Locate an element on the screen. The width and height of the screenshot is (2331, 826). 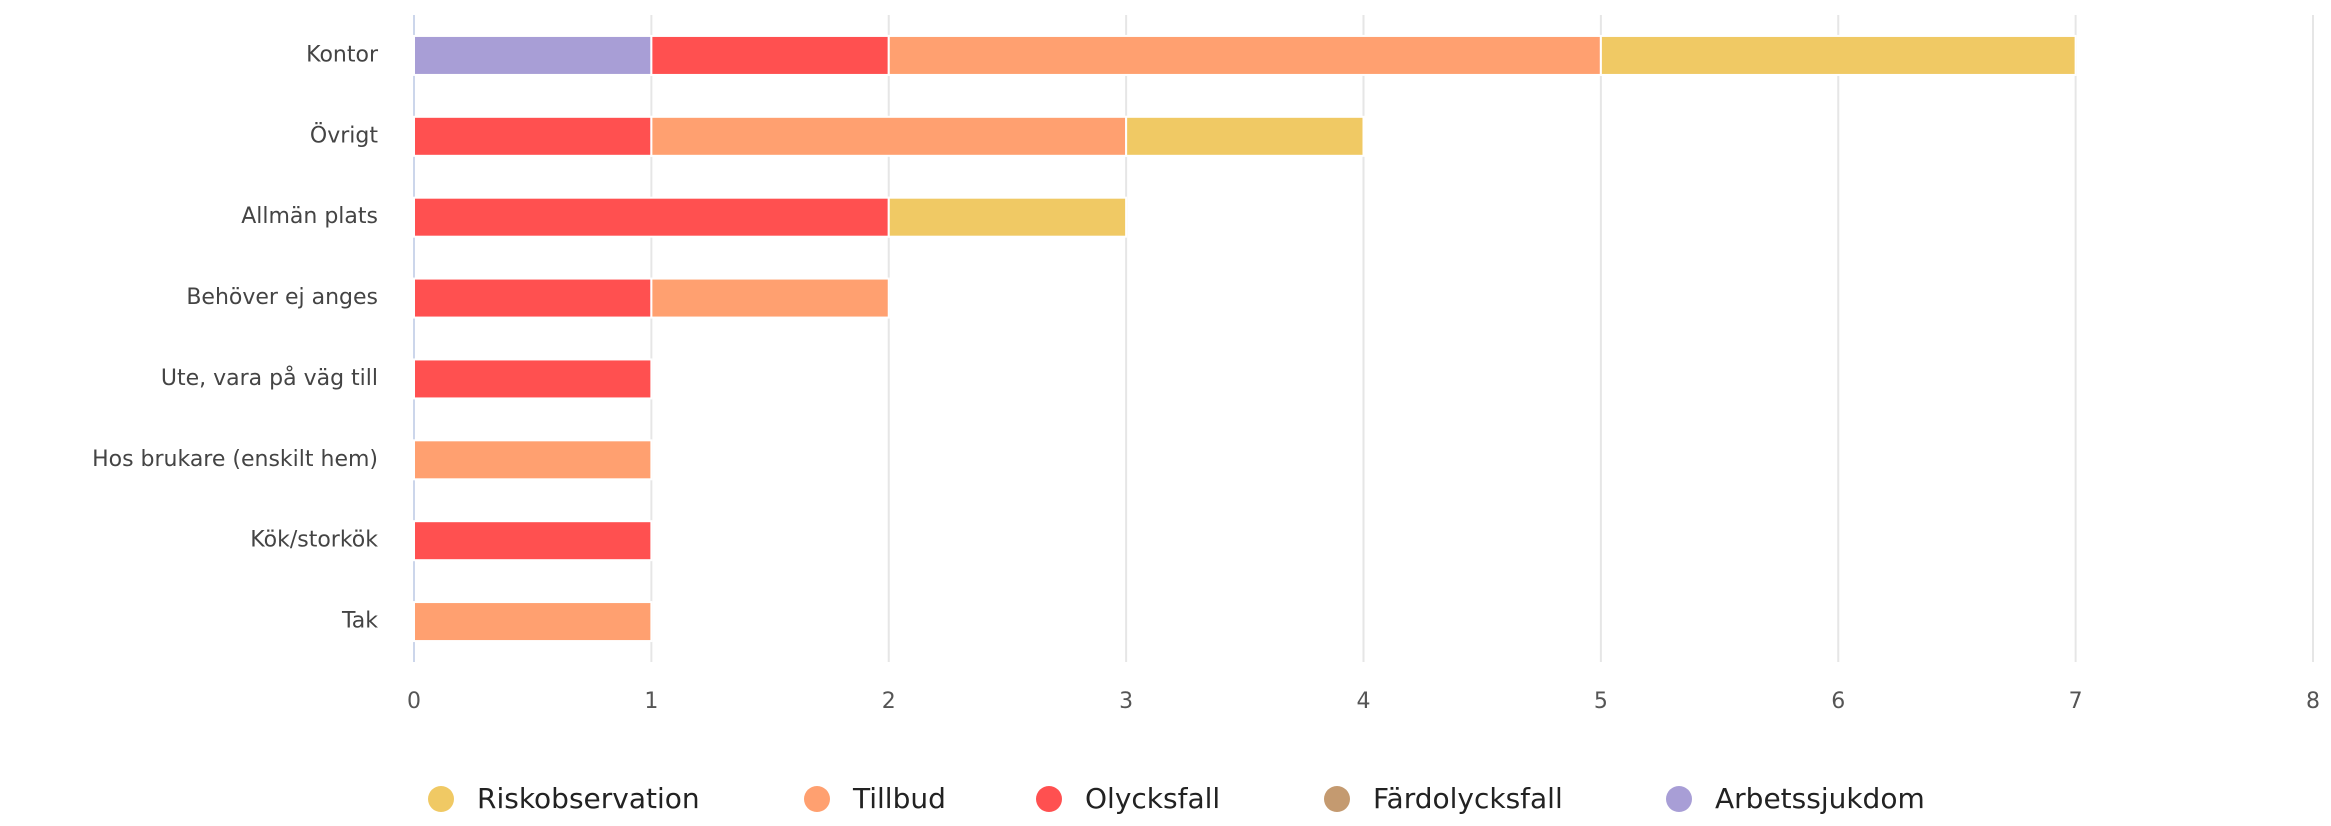
x-tick-label: 5 is located at coordinates (1601, 701).